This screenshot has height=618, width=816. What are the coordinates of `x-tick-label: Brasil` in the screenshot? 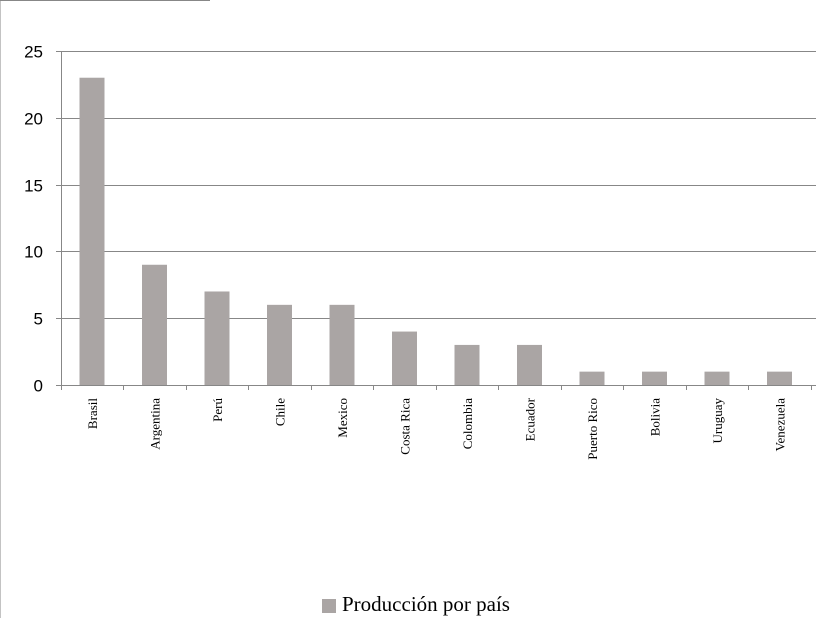 It's located at (92, 413).